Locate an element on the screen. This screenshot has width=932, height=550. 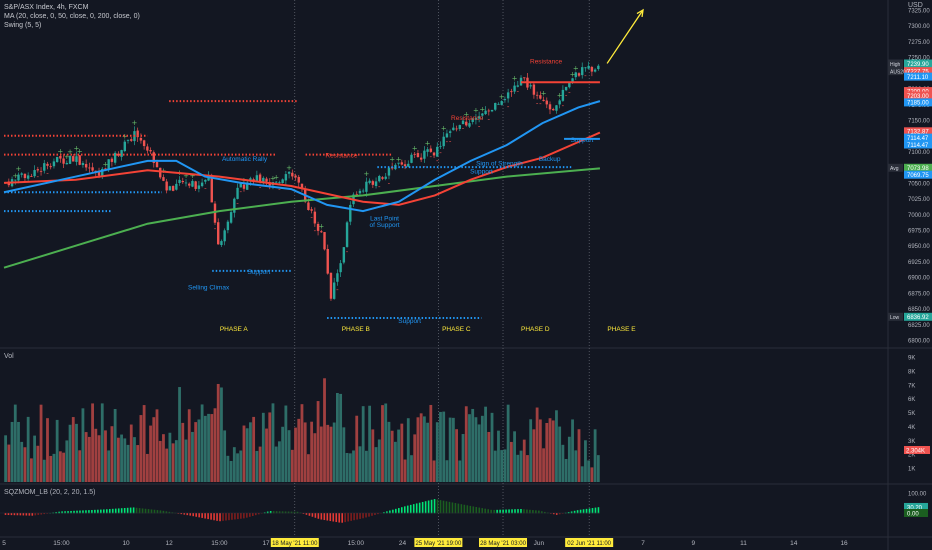
time-axis-label: 11 is located at coordinates (743, 543).